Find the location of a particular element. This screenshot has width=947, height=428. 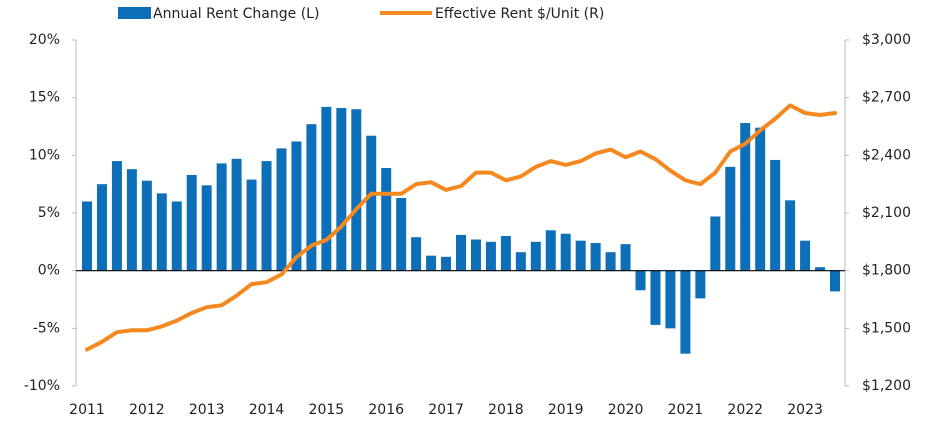

legend-label: Annual Rent Change (L) is located at coordinates (236, 14).